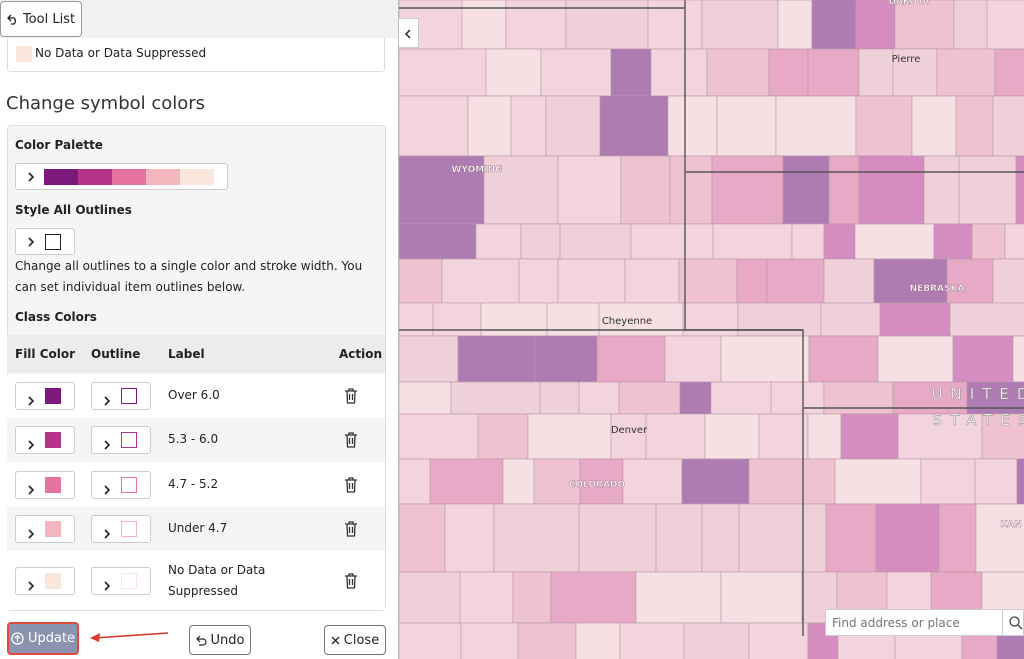 This screenshot has height=659, width=1024. Describe the element at coordinates (1010, 525) in the screenshot. I see `map-label: KAN` at that location.